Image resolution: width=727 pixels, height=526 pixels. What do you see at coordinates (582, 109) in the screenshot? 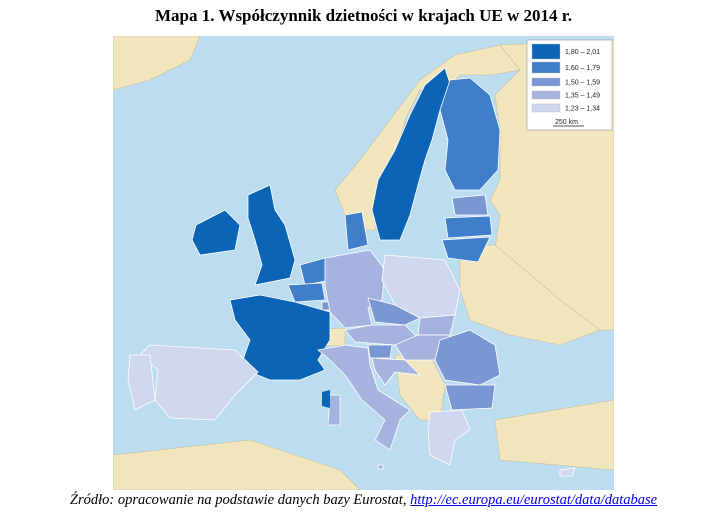
I see `legend-label: 1,23 – 1,34` at bounding box center [582, 109].